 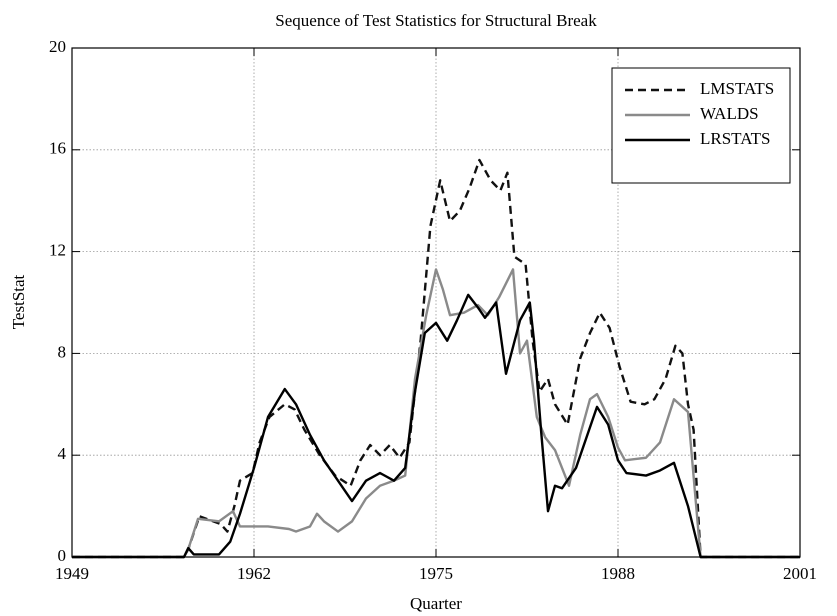 What do you see at coordinates (800, 573) in the screenshot?
I see `x-tick-label: 2001` at bounding box center [800, 573].